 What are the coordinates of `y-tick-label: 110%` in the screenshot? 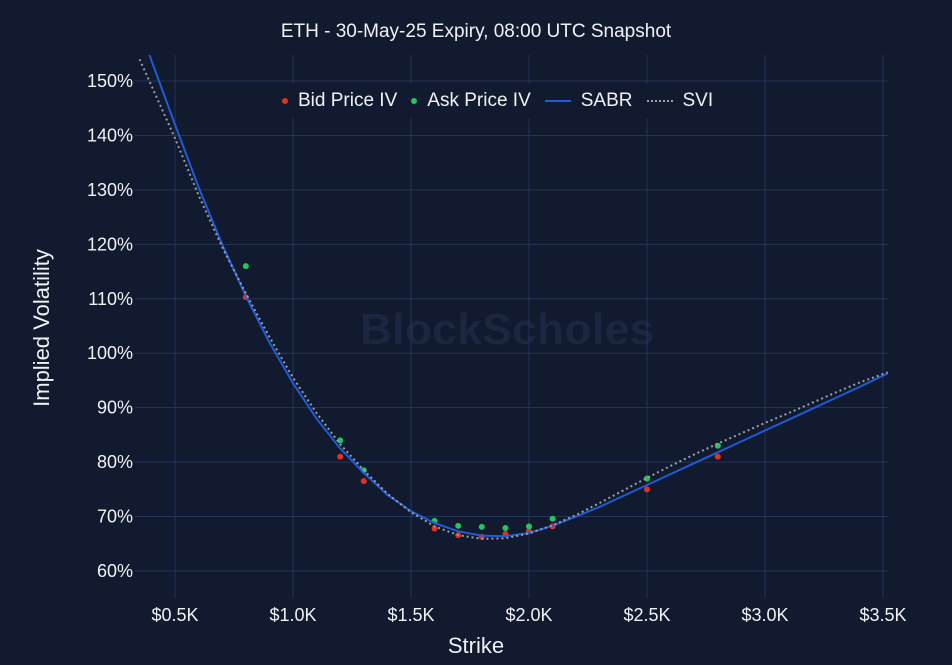 It's located at (110, 299).